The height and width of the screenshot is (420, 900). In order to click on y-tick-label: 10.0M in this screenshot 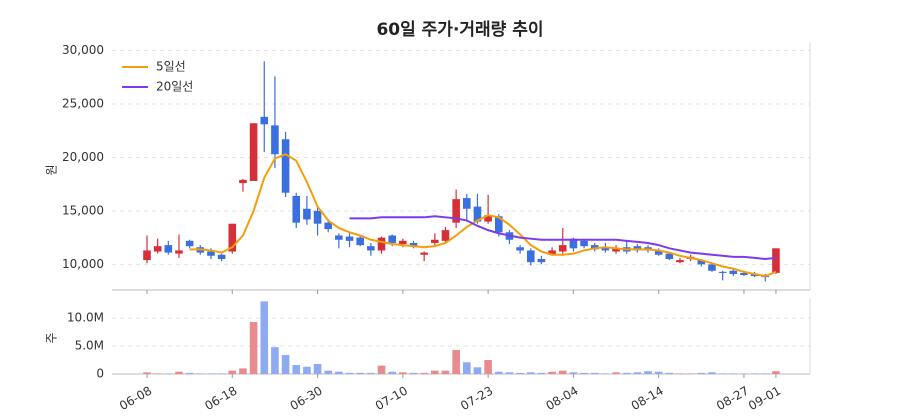, I will do `click(85, 318)`.